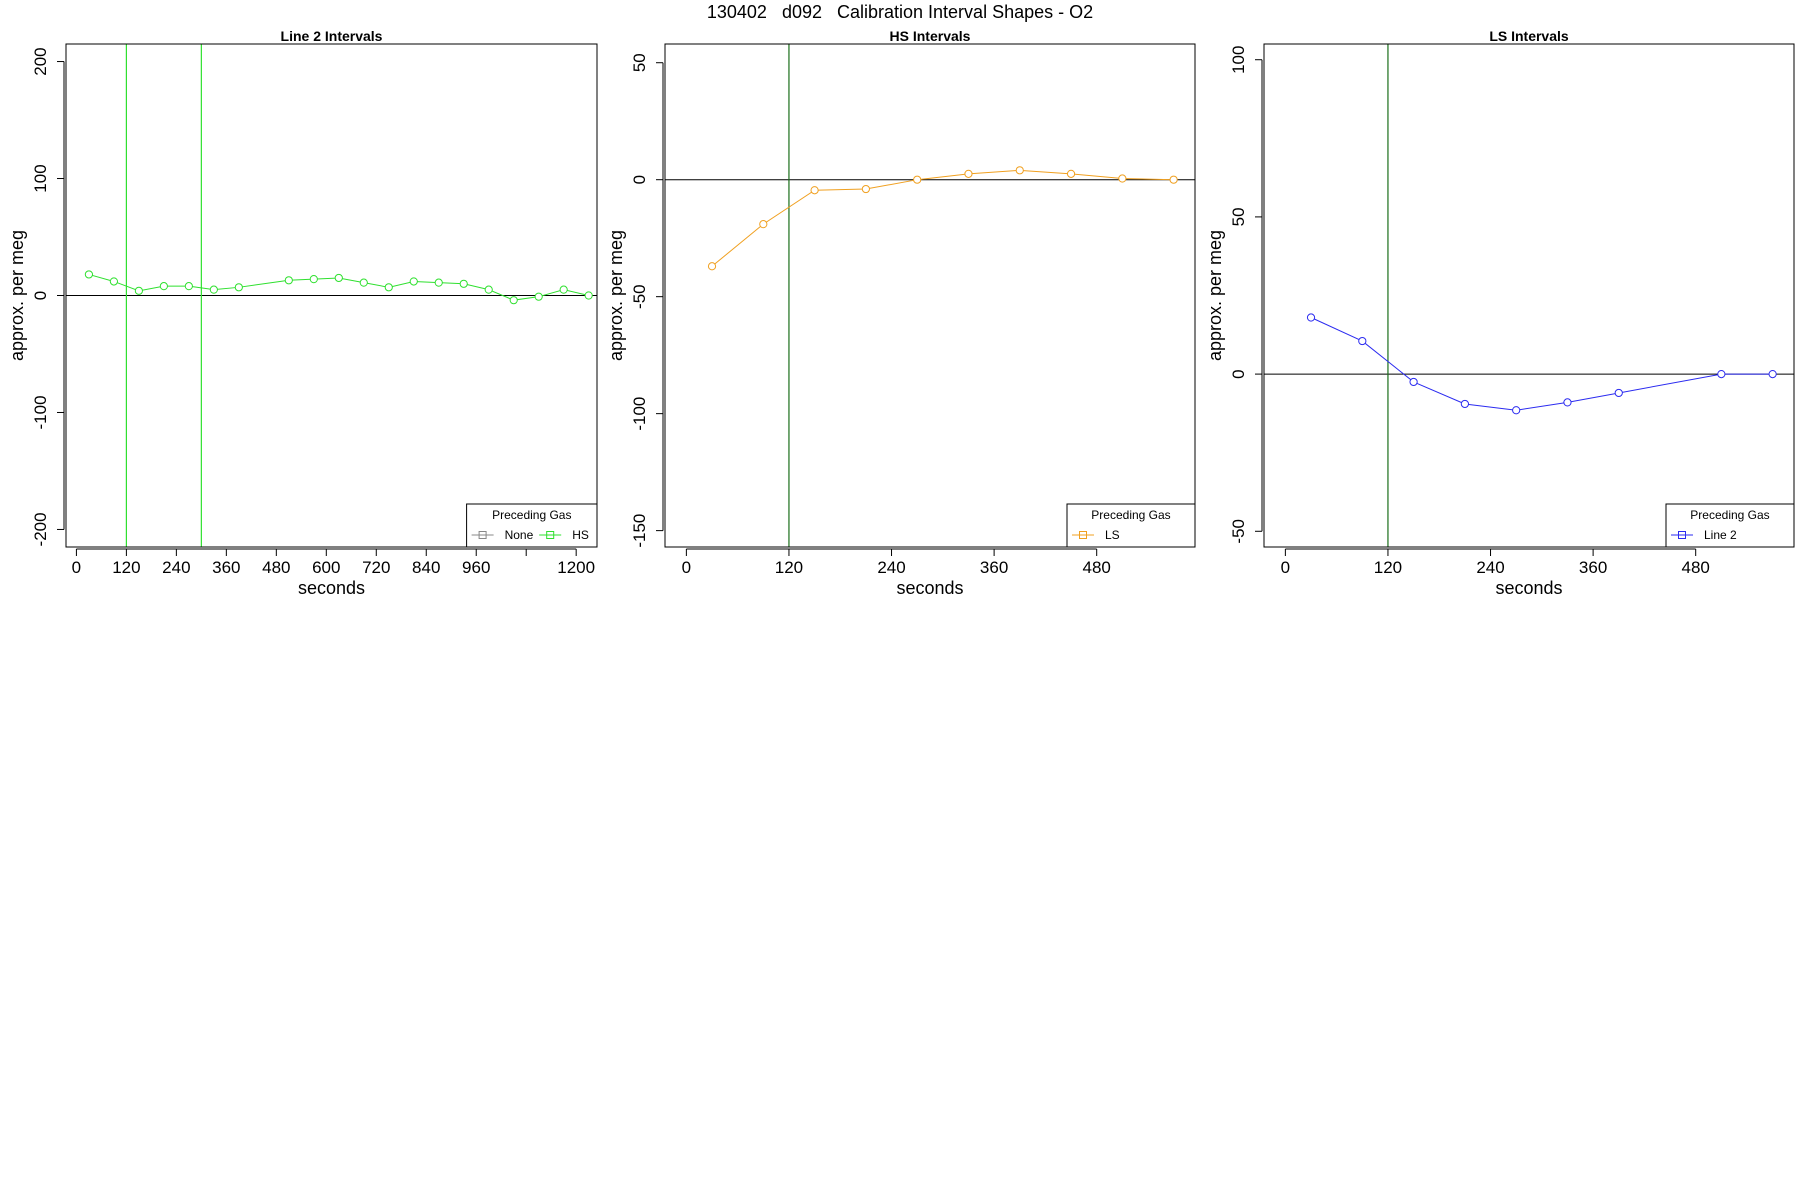 The height and width of the screenshot is (1200, 1800). I want to click on x-tick-label: 720, so click(376, 567).